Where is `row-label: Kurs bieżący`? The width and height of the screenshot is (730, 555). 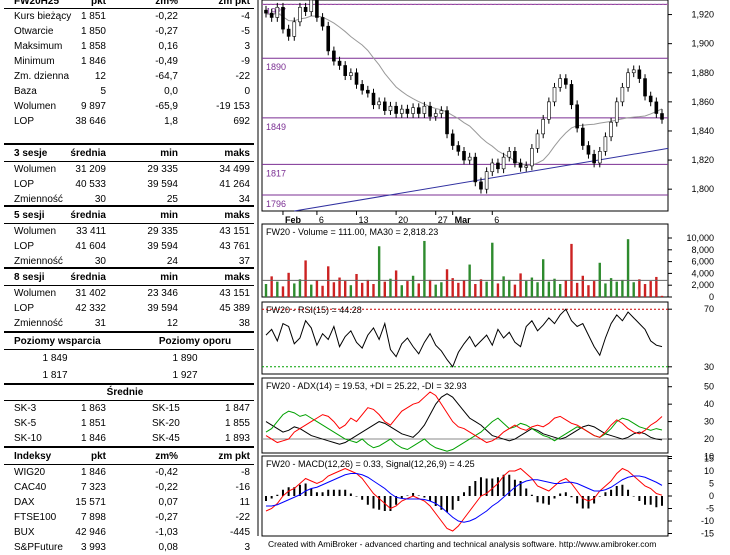 row-label: Kurs bieżący is located at coordinates (43, 16).